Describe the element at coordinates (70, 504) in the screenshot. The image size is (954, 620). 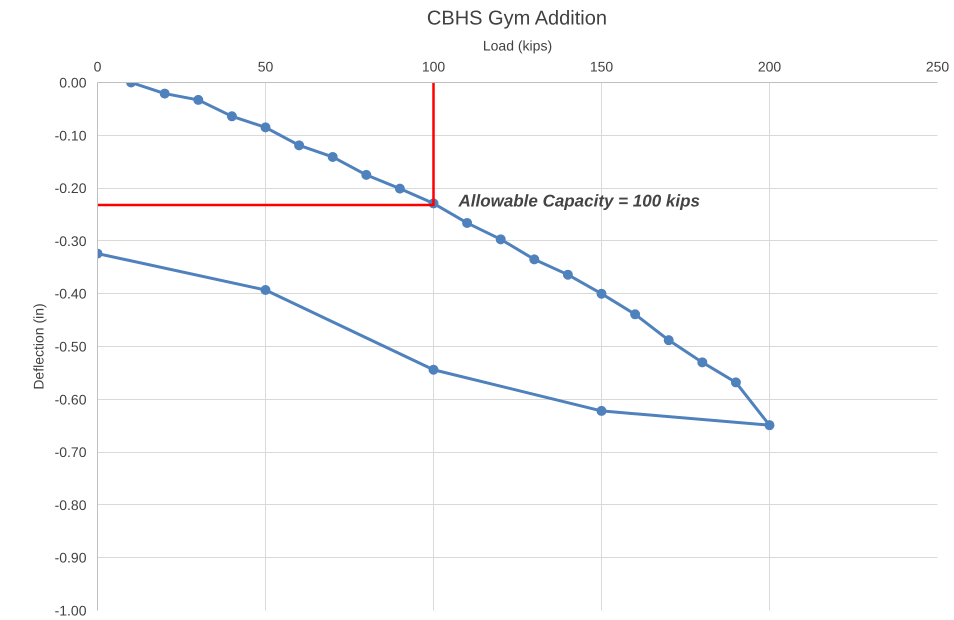
I see `y-tick-label: -0.80` at that location.